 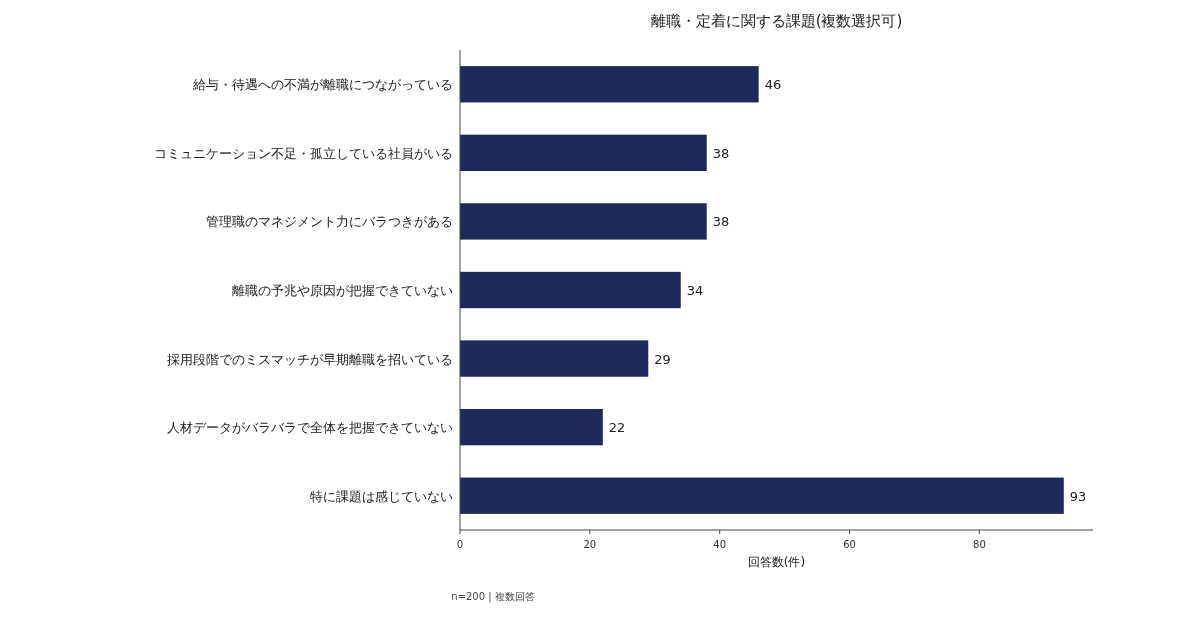 I want to click on data-label: 22, so click(x=617, y=428).